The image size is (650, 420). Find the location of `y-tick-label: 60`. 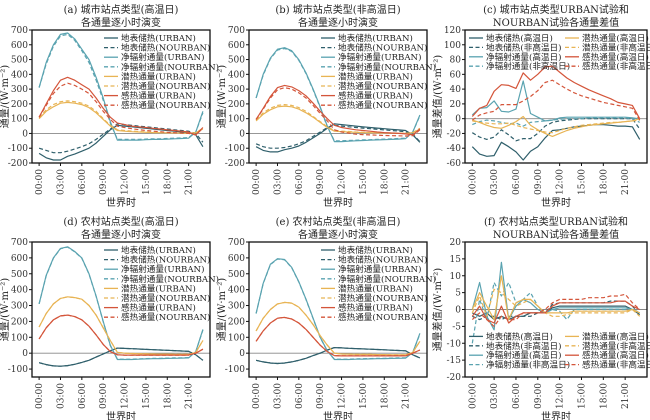

y-tick-label: 60 is located at coordinates (456, 75).